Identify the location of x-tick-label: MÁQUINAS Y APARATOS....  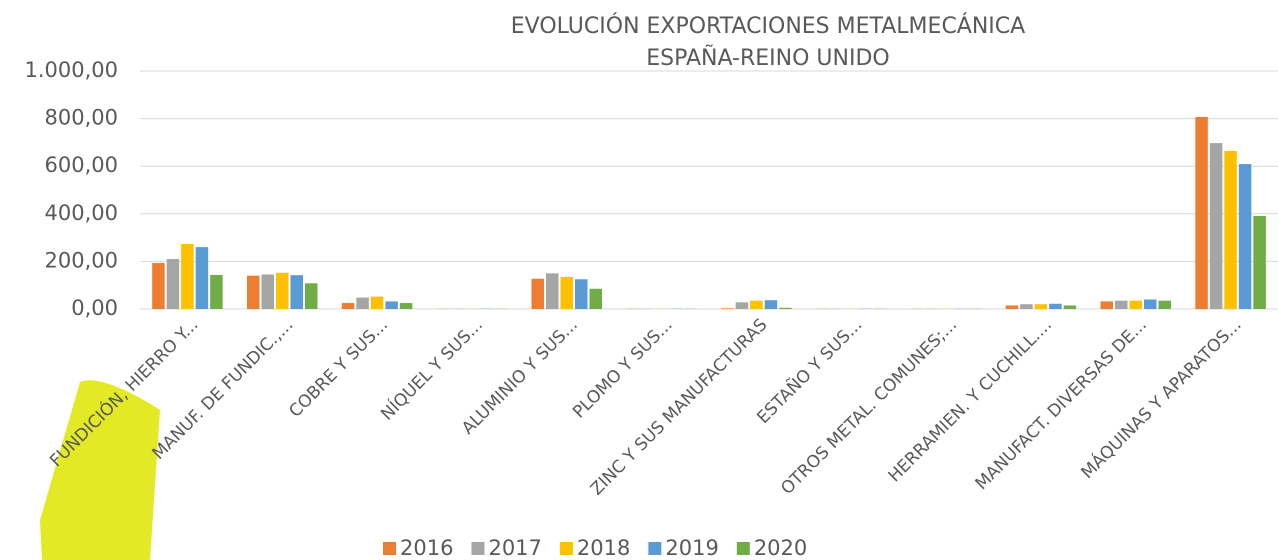
(1161, 399).